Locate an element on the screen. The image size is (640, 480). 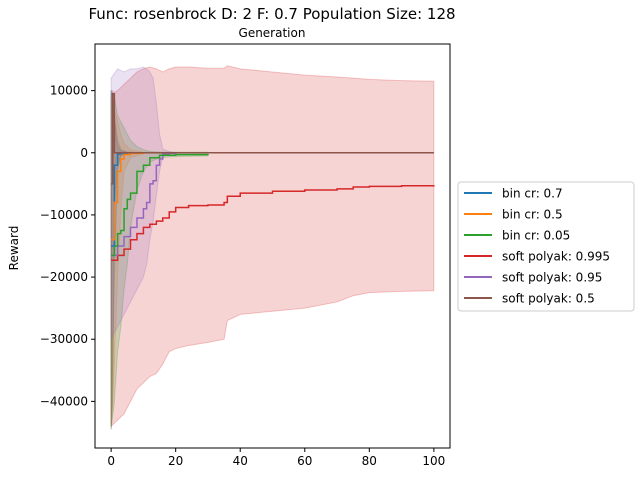
x-axis-ticks: 0 20 40 60 80 100 is located at coordinates (276, 458).